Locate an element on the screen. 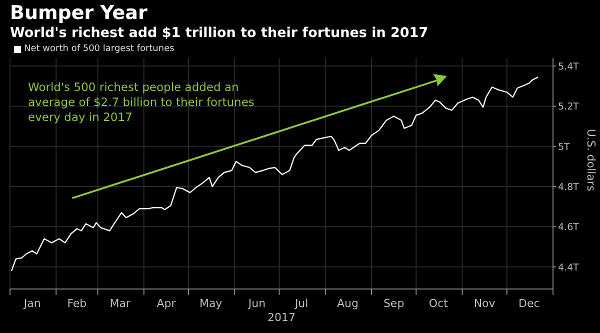  legend-label: Net worth of 500 largest fortunes is located at coordinates (98, 49).